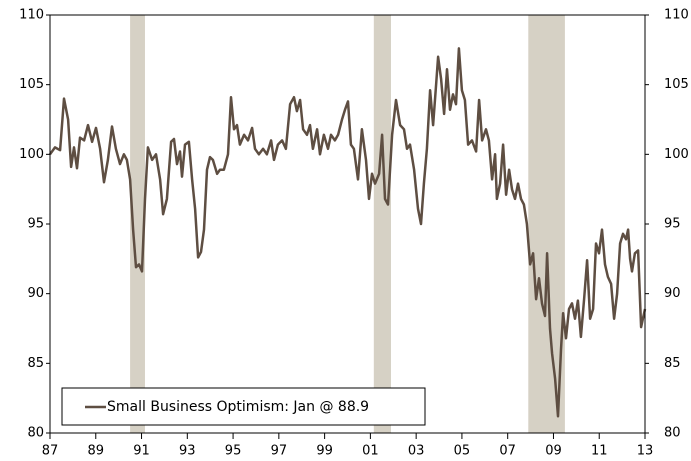 Image resolution: width=691 pixels, height=461 pixels. I want to click on y-tick-label: 90, so click(35, 293).